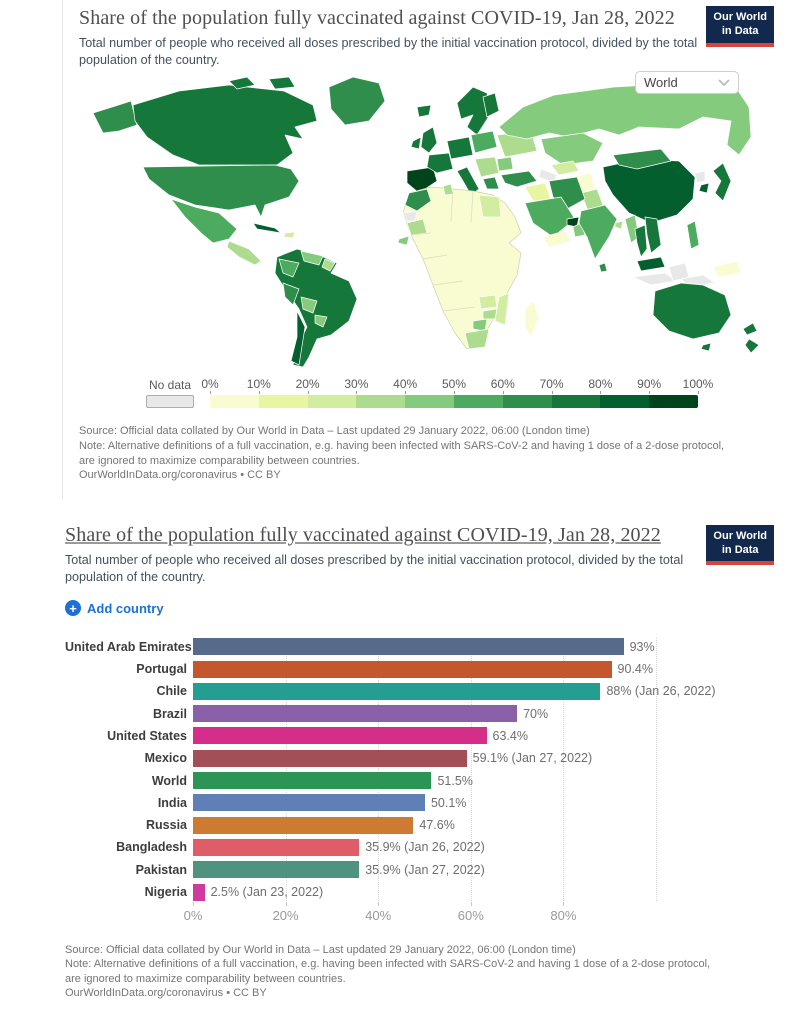 The width and height of the screenshot is (788, 1036). What do you see at coordinates (276, 847) in the screenshot?
I see `bar-bangladesh` at bounding box center [276, 847].